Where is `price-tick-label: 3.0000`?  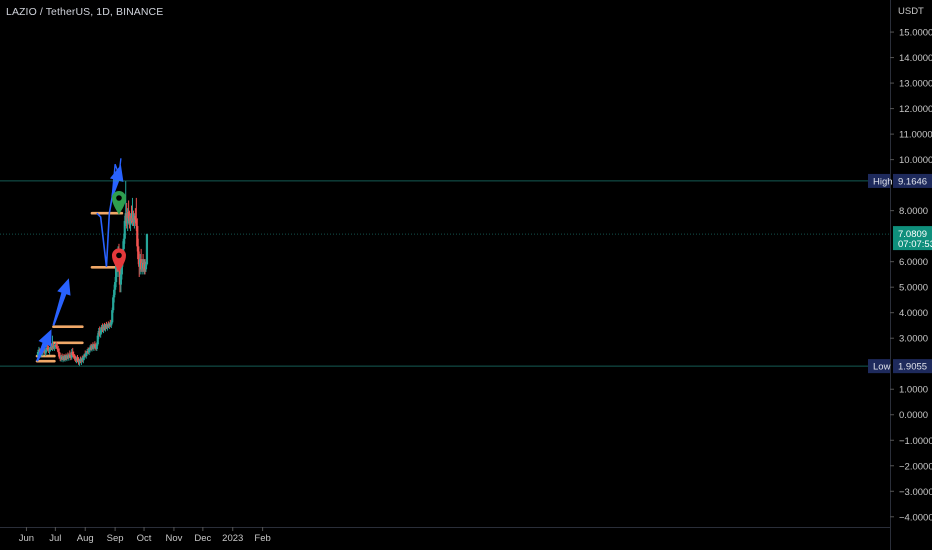
price-tick-label: 3.0000 is located at coordinates (913, 339).